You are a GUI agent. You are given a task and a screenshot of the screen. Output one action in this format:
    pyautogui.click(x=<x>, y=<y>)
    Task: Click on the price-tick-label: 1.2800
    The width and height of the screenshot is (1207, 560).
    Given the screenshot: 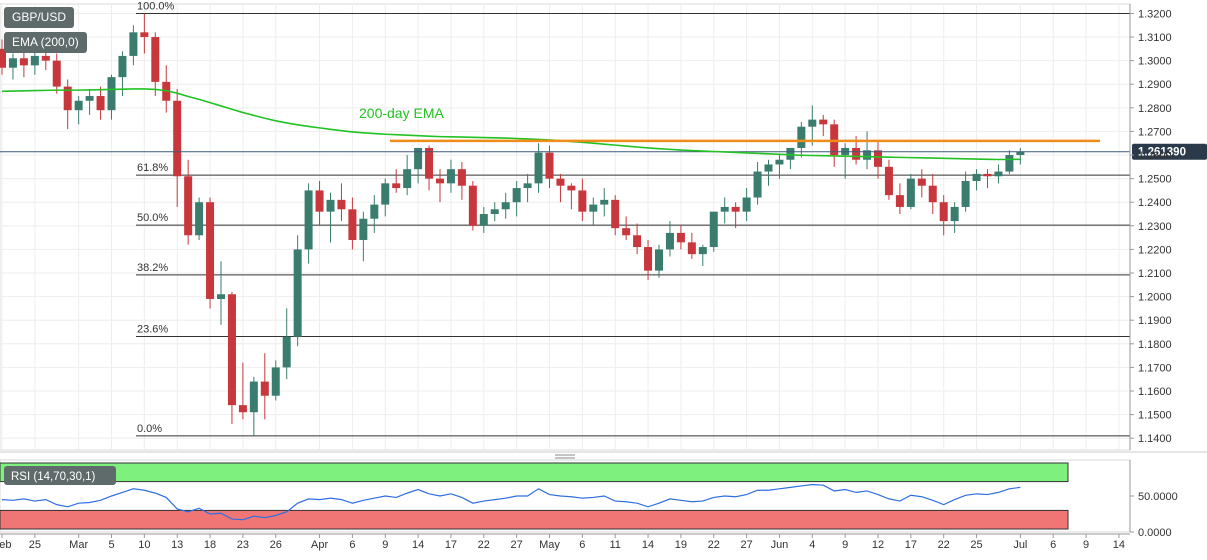 What is the action you would take?
    pyautogui.click(x=1155, y=109)
    